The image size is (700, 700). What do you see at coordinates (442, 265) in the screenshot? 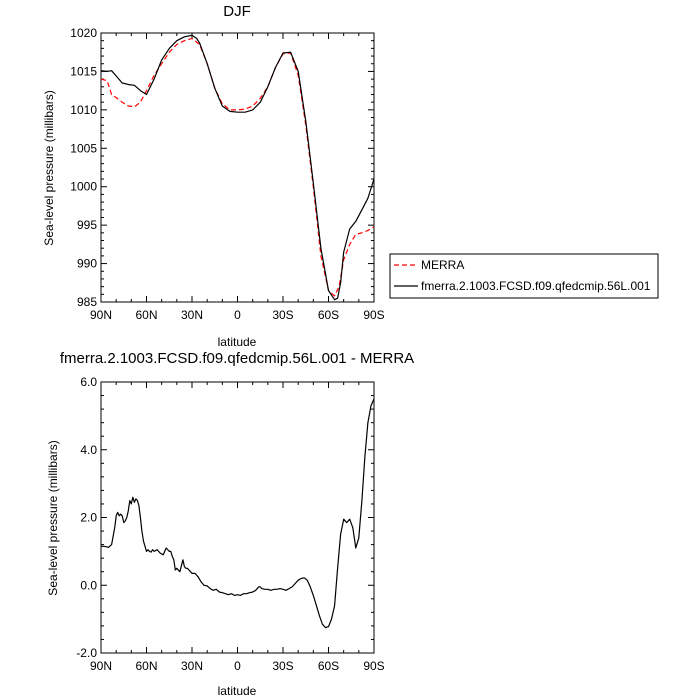
I see `legend-label-merra: MERRA` at bounding box center [442, 265].